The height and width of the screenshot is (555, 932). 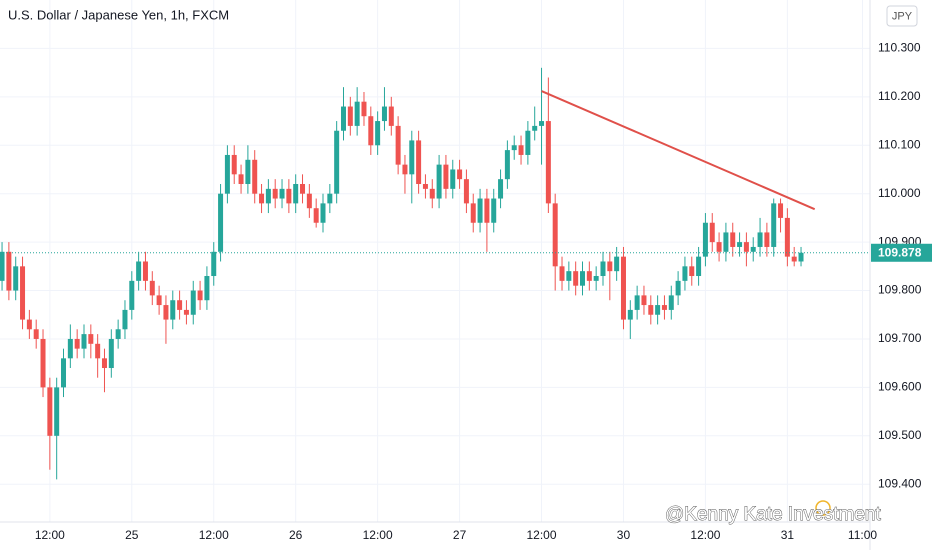 I want to click on last-price-box, so click(x=901, y=252).